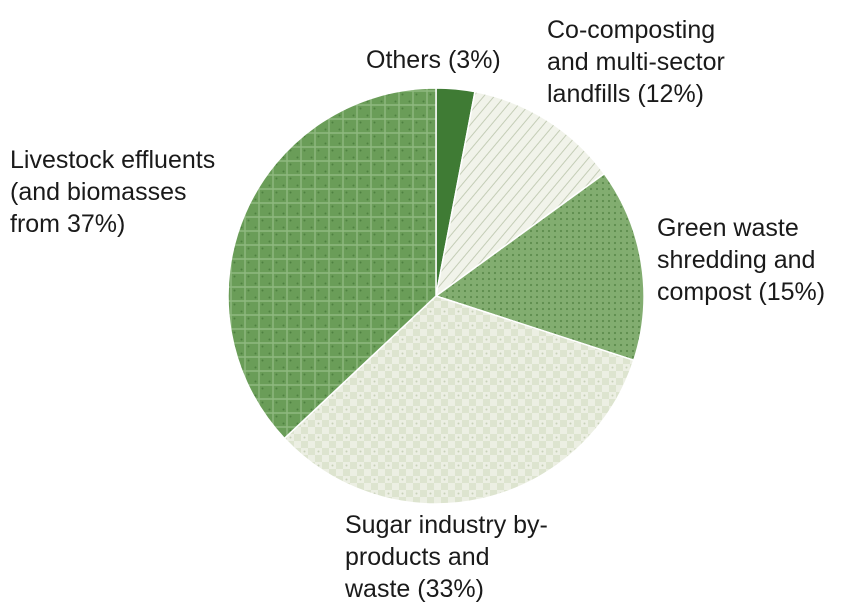 This screenshot has height=614, width=859. Describe the element at coordinates (414, 589) in the screenshot. I see `slice-label-line: waste (33%)` at that location.